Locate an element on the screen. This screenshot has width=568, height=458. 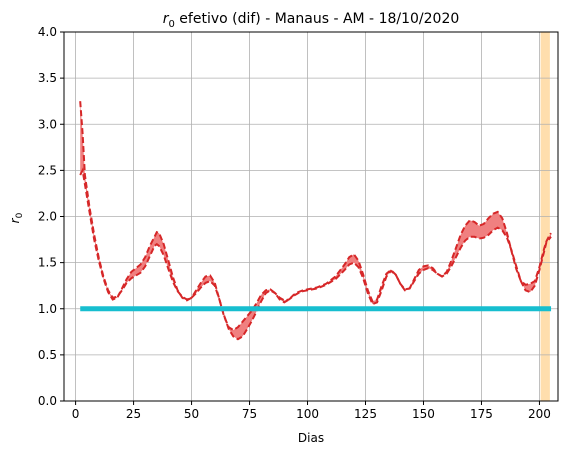
y-tick-label: 2.5 is located at coordinates (47, 170).